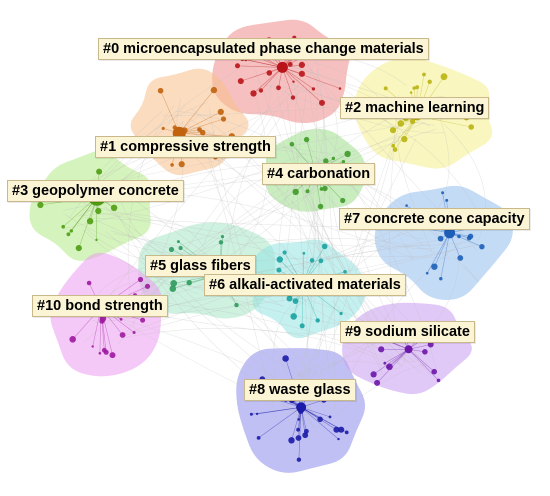 This screenshot has height=496, width=550. What do you see at coordinates (319, 174) in the screenshot?
I see `cluster-label-4: #4 carbonation` at bounding box center [319, 174].